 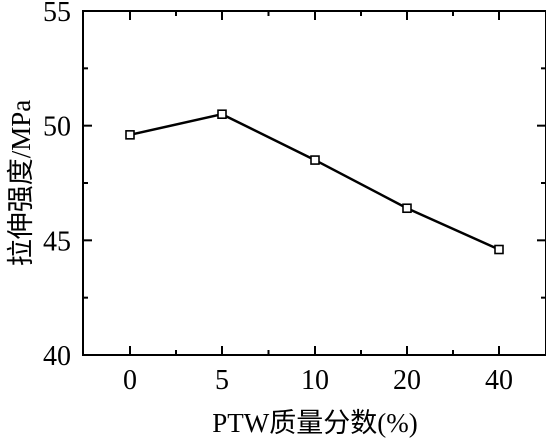 What do you see at coordinates (57, 241) in the screenshot?
I see `y-tick-label: 45` at bounding box center [57, 241].